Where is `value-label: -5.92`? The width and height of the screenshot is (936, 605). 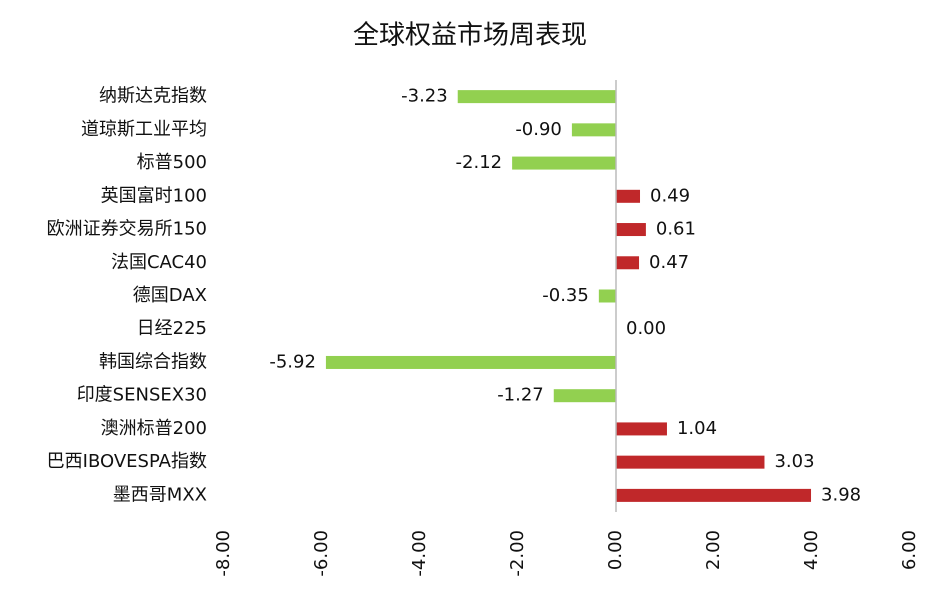
value-label: -5.92 is located at coordinates (292, 361).